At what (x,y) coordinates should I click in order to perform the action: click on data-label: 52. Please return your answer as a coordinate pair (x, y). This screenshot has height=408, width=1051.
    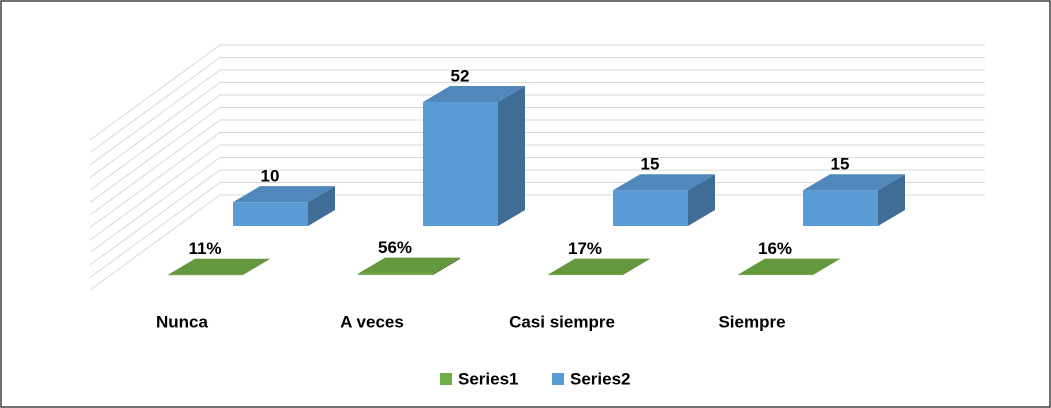
    Looking at the image, I should click on (460, 75).